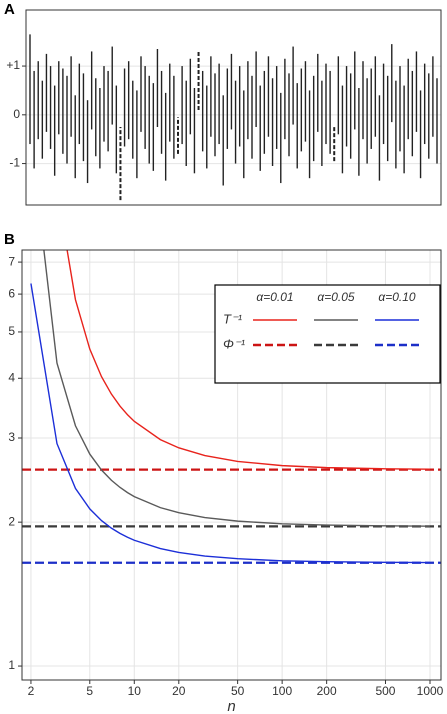 The image size is (447, 714). I want to click on y-tick-label: 3, so click(11, 437).